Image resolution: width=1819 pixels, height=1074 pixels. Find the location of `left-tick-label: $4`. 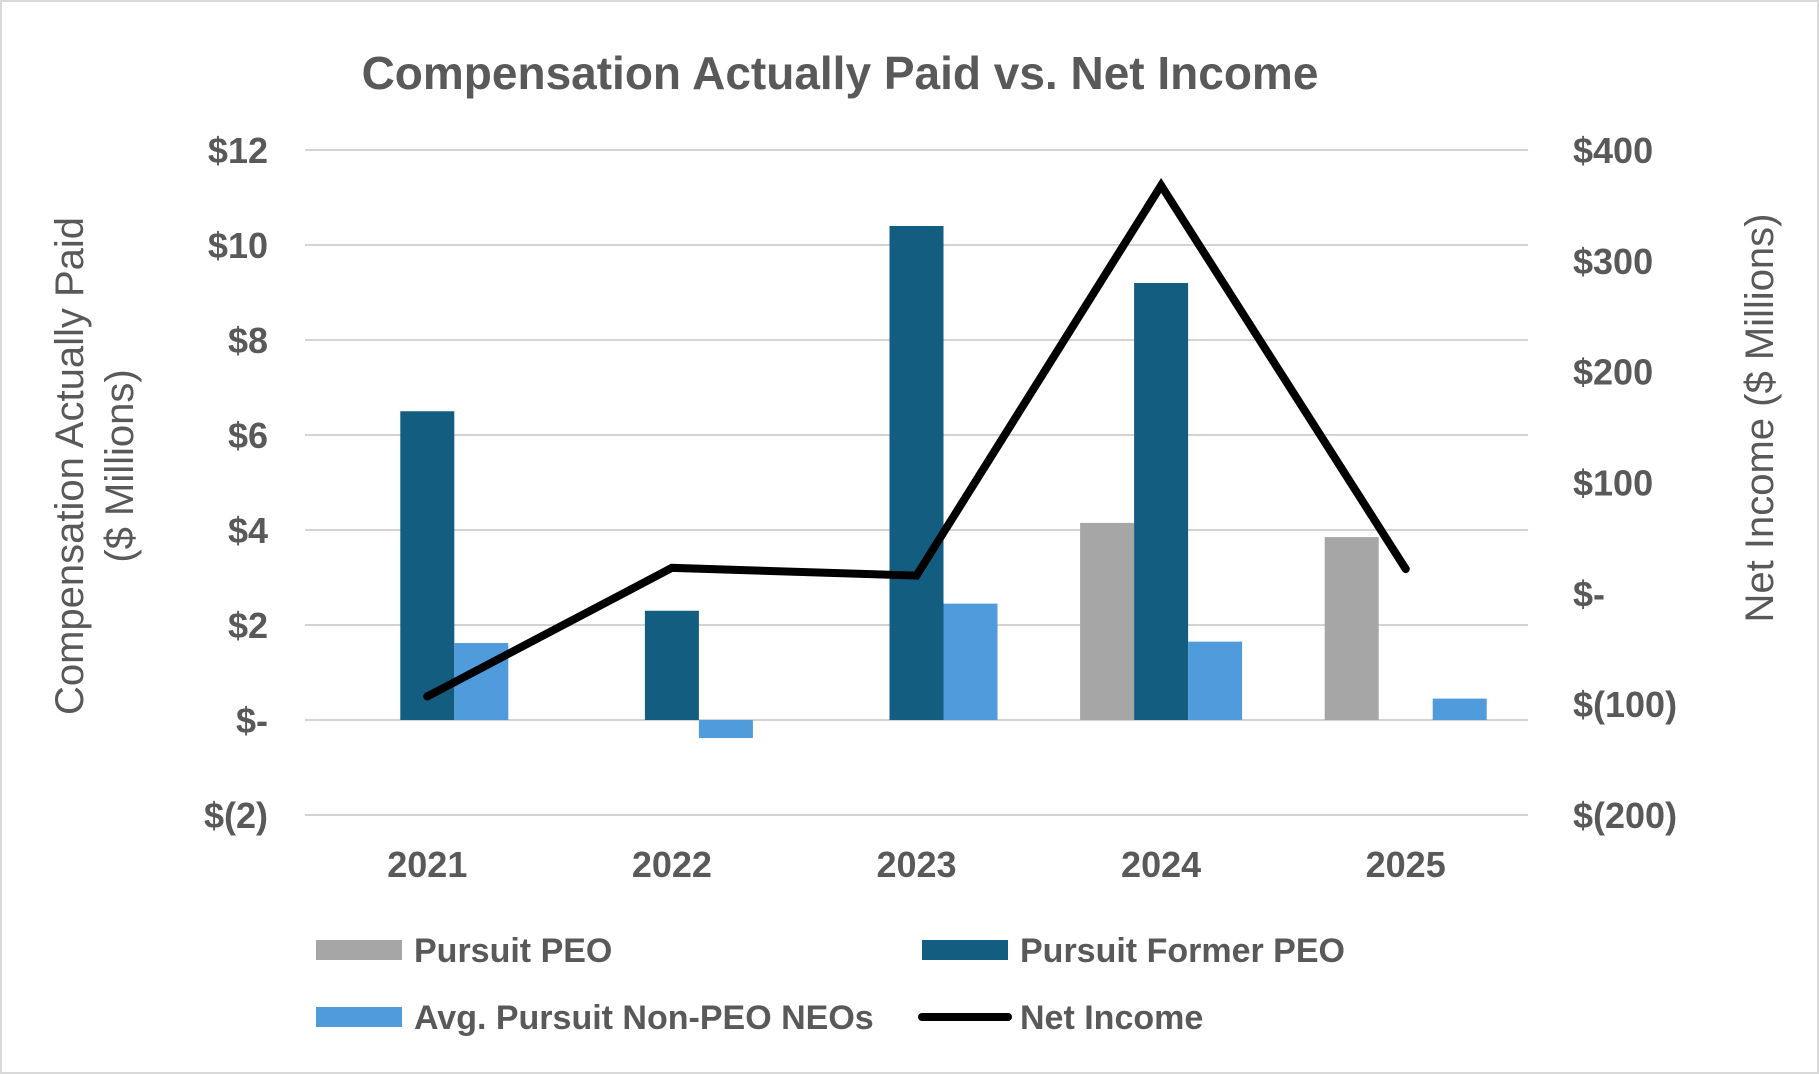

left-tick-label: $4 is located at coordinates (248, 530).